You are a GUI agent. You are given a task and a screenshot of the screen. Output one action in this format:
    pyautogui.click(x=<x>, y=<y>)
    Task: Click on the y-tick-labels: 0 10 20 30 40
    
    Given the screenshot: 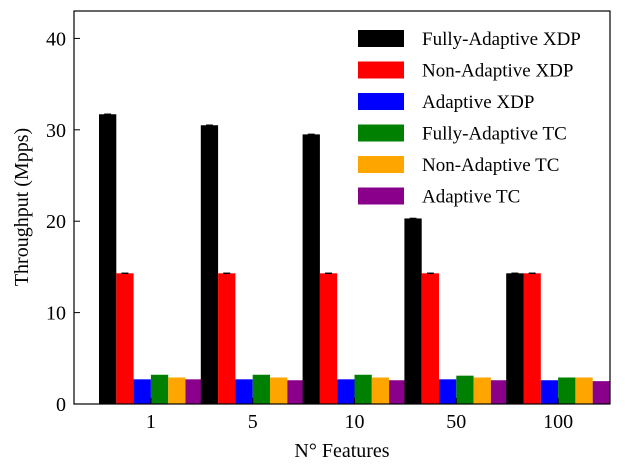 What is the action you would take?
    pyautogui.click(x=56, y=222)
    